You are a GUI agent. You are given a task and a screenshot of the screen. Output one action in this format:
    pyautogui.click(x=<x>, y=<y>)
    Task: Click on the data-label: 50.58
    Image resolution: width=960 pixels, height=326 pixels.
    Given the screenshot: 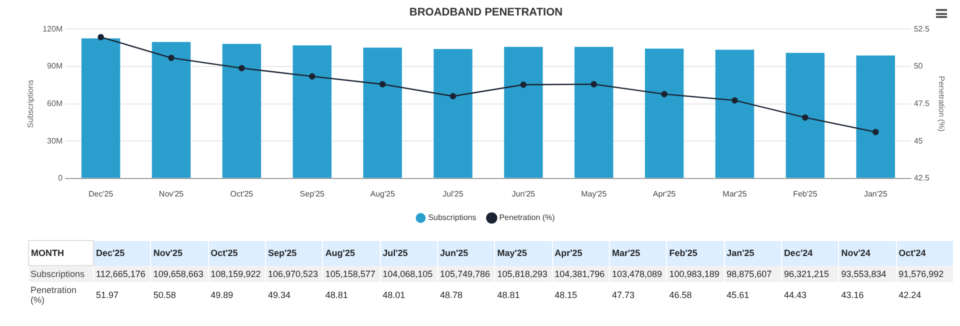 What is the action you would take?
    pyautogui.click(x=179, y=295)
    